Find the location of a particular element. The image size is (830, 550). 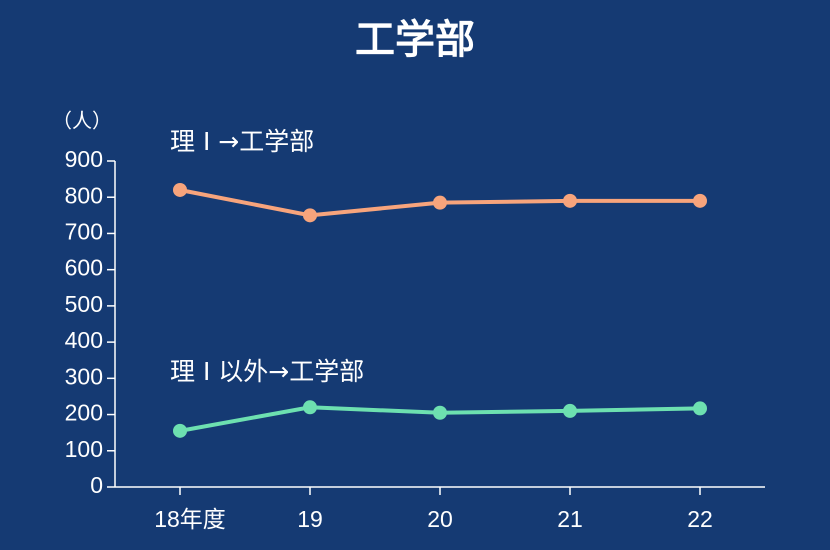

y-tick-label: 700 is located at coordinates (84, 232).